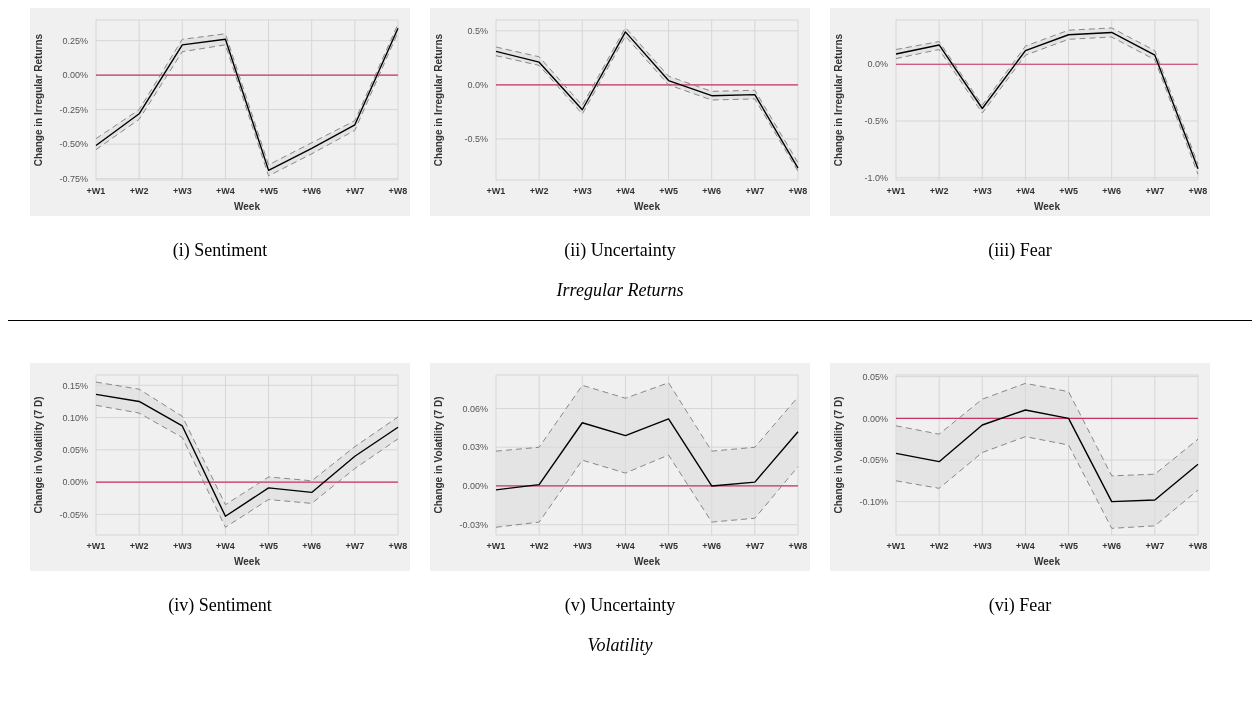 The image size is (1260, 715). Describe the element at coordinates (473, 524) in the screenshot. I see `y-tick-label: -0.03%` at that location.